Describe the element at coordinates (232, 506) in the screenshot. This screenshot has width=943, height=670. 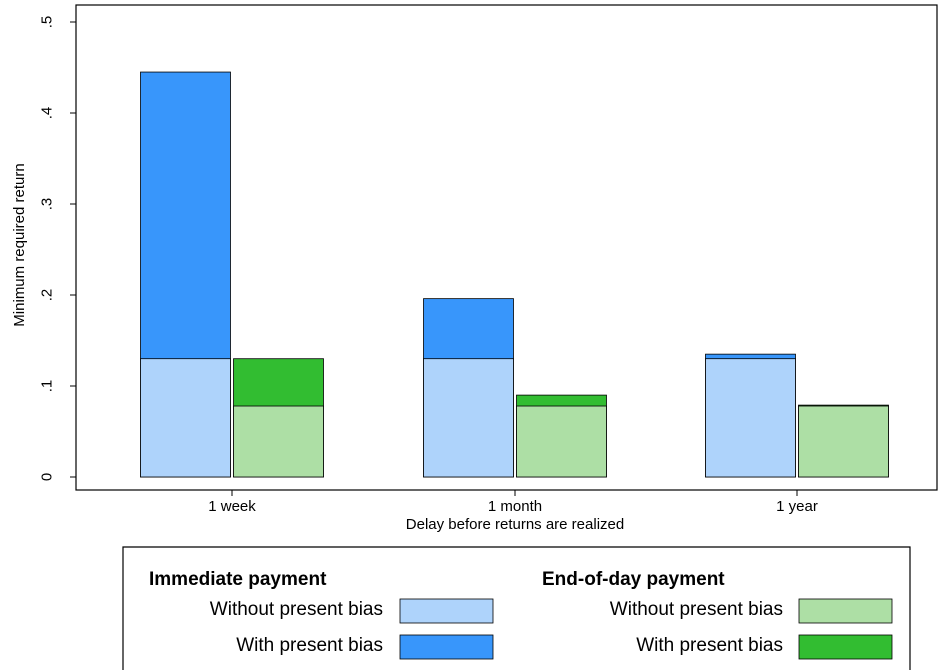
I see `x-tick-label: 1 week` at that location.